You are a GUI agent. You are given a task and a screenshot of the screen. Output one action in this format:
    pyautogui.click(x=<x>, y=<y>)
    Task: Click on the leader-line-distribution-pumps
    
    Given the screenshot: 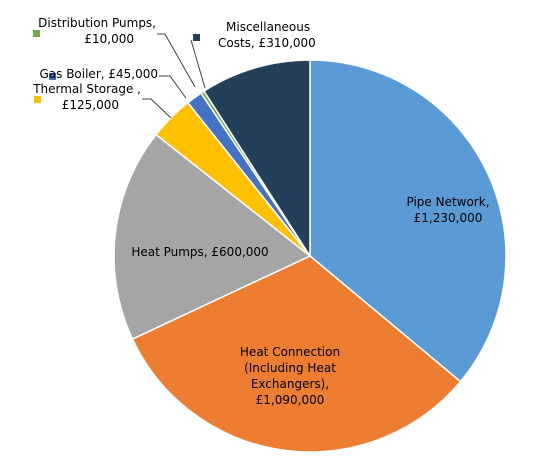 What is the action you would take?
    pyautogui.click(x=176, y=60)
    